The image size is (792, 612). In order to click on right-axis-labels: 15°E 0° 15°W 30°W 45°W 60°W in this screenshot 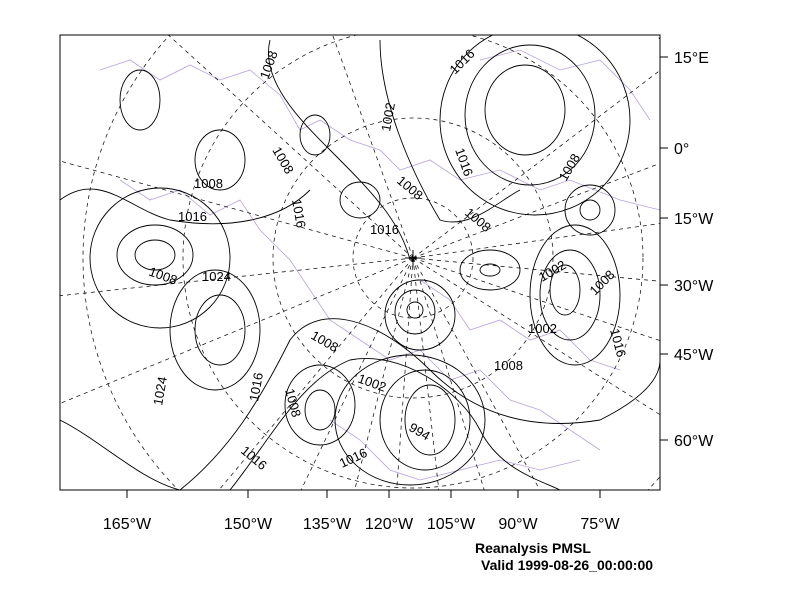, I will do `click(694, 250)`.